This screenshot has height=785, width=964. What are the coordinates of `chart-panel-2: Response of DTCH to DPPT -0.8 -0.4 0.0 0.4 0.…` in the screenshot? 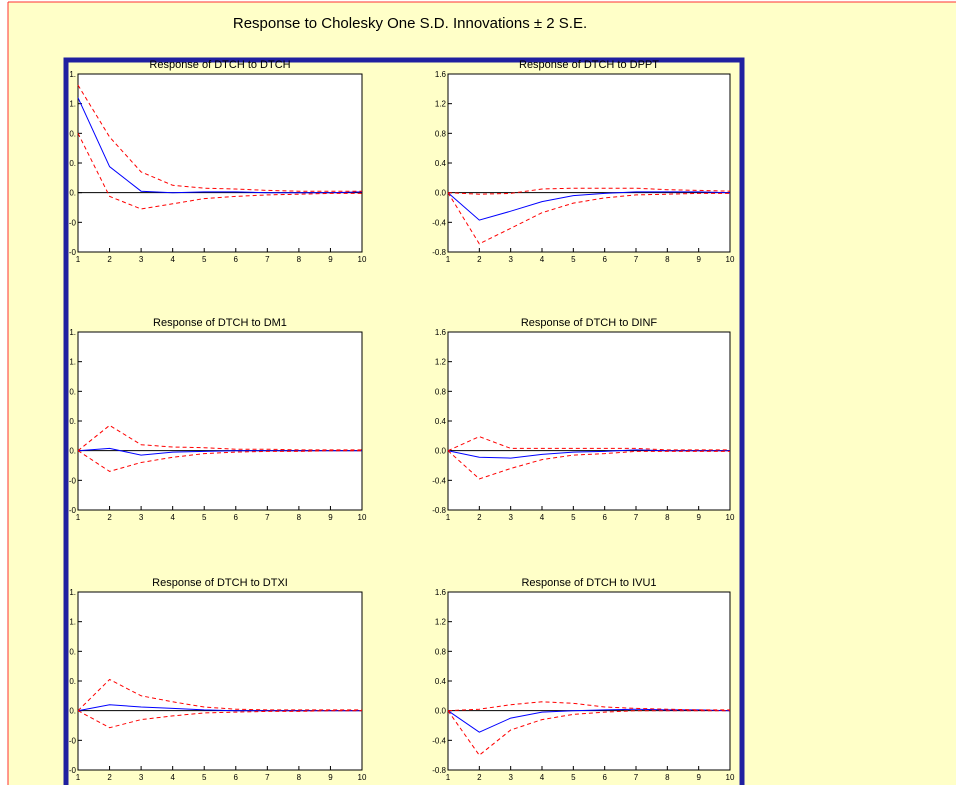 It's located at (583, 161).